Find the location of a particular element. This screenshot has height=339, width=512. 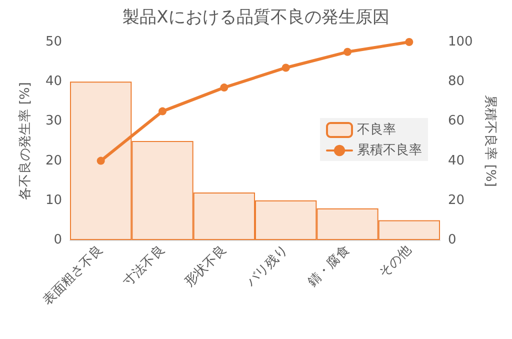

y-axis-title: 各不良の発生率 [%] is located at coordinates (25, 141).